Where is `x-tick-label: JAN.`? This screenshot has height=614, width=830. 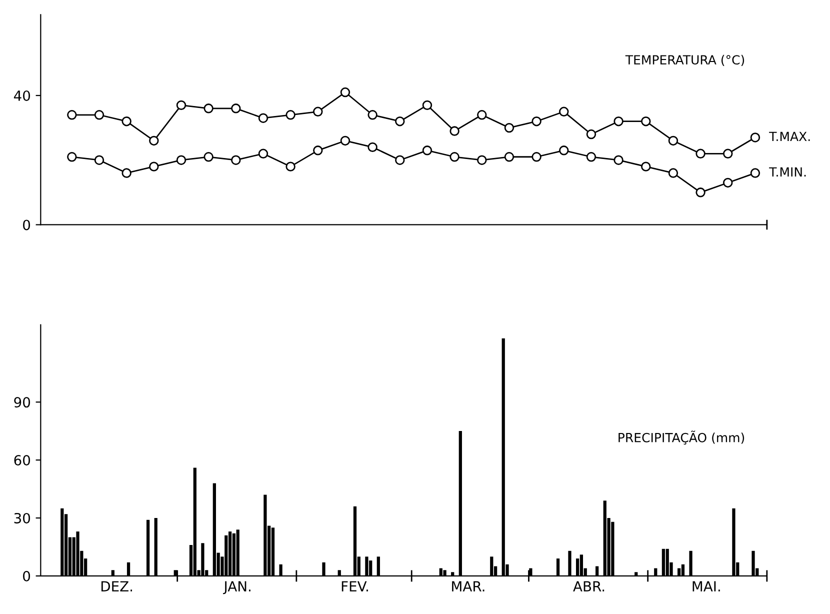
x-tick-label: JAN. is located at coordinates (236, 587).